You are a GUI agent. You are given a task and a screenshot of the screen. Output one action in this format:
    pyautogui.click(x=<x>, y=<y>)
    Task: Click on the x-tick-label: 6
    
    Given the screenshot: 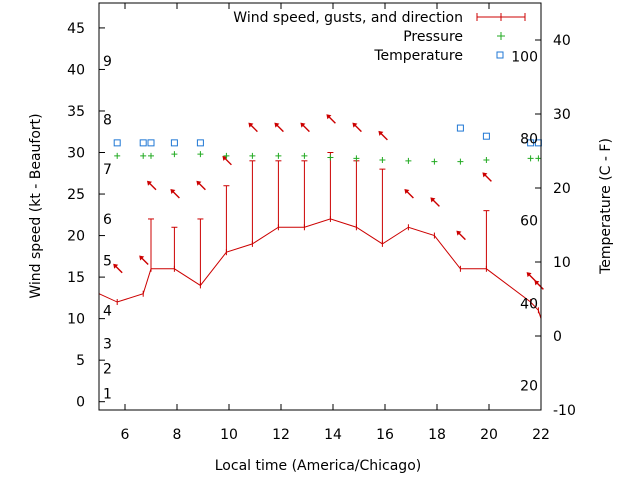 What is the action you would take?
    pyautogui.click(x=125, y=435)
    